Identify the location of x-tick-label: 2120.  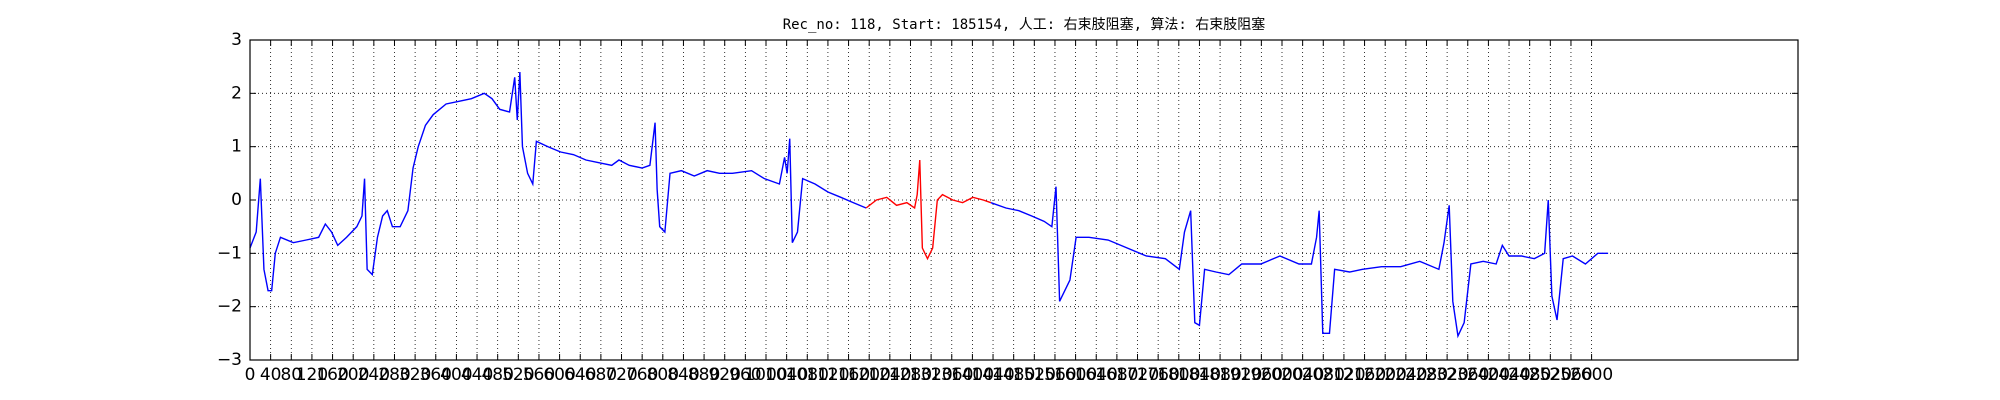
(1343, 375).